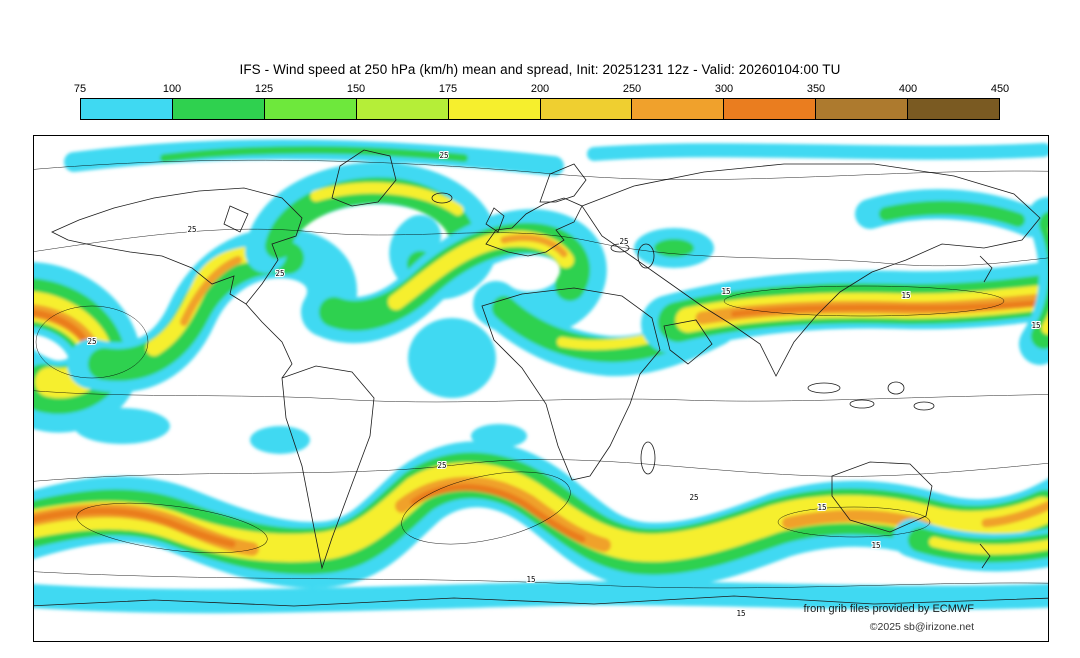  I want to click on colorbar-tick-label: 250, so click(632, 89).